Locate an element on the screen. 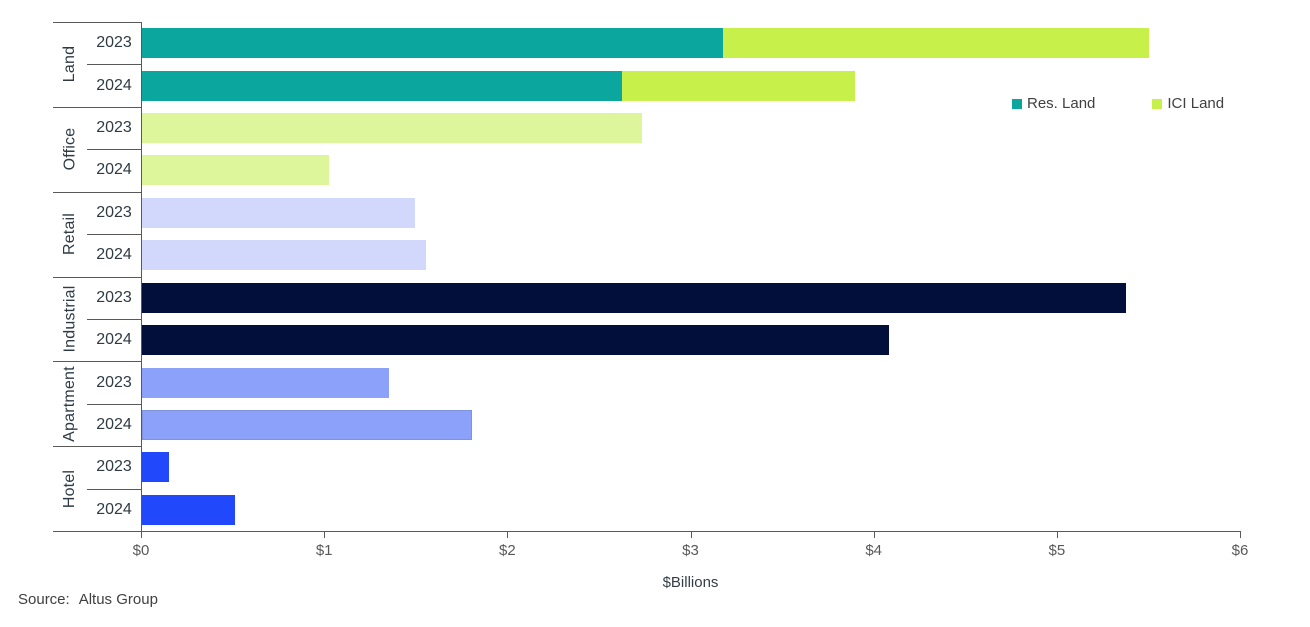  category-label-text: Office is located at coordinates (70, 149).